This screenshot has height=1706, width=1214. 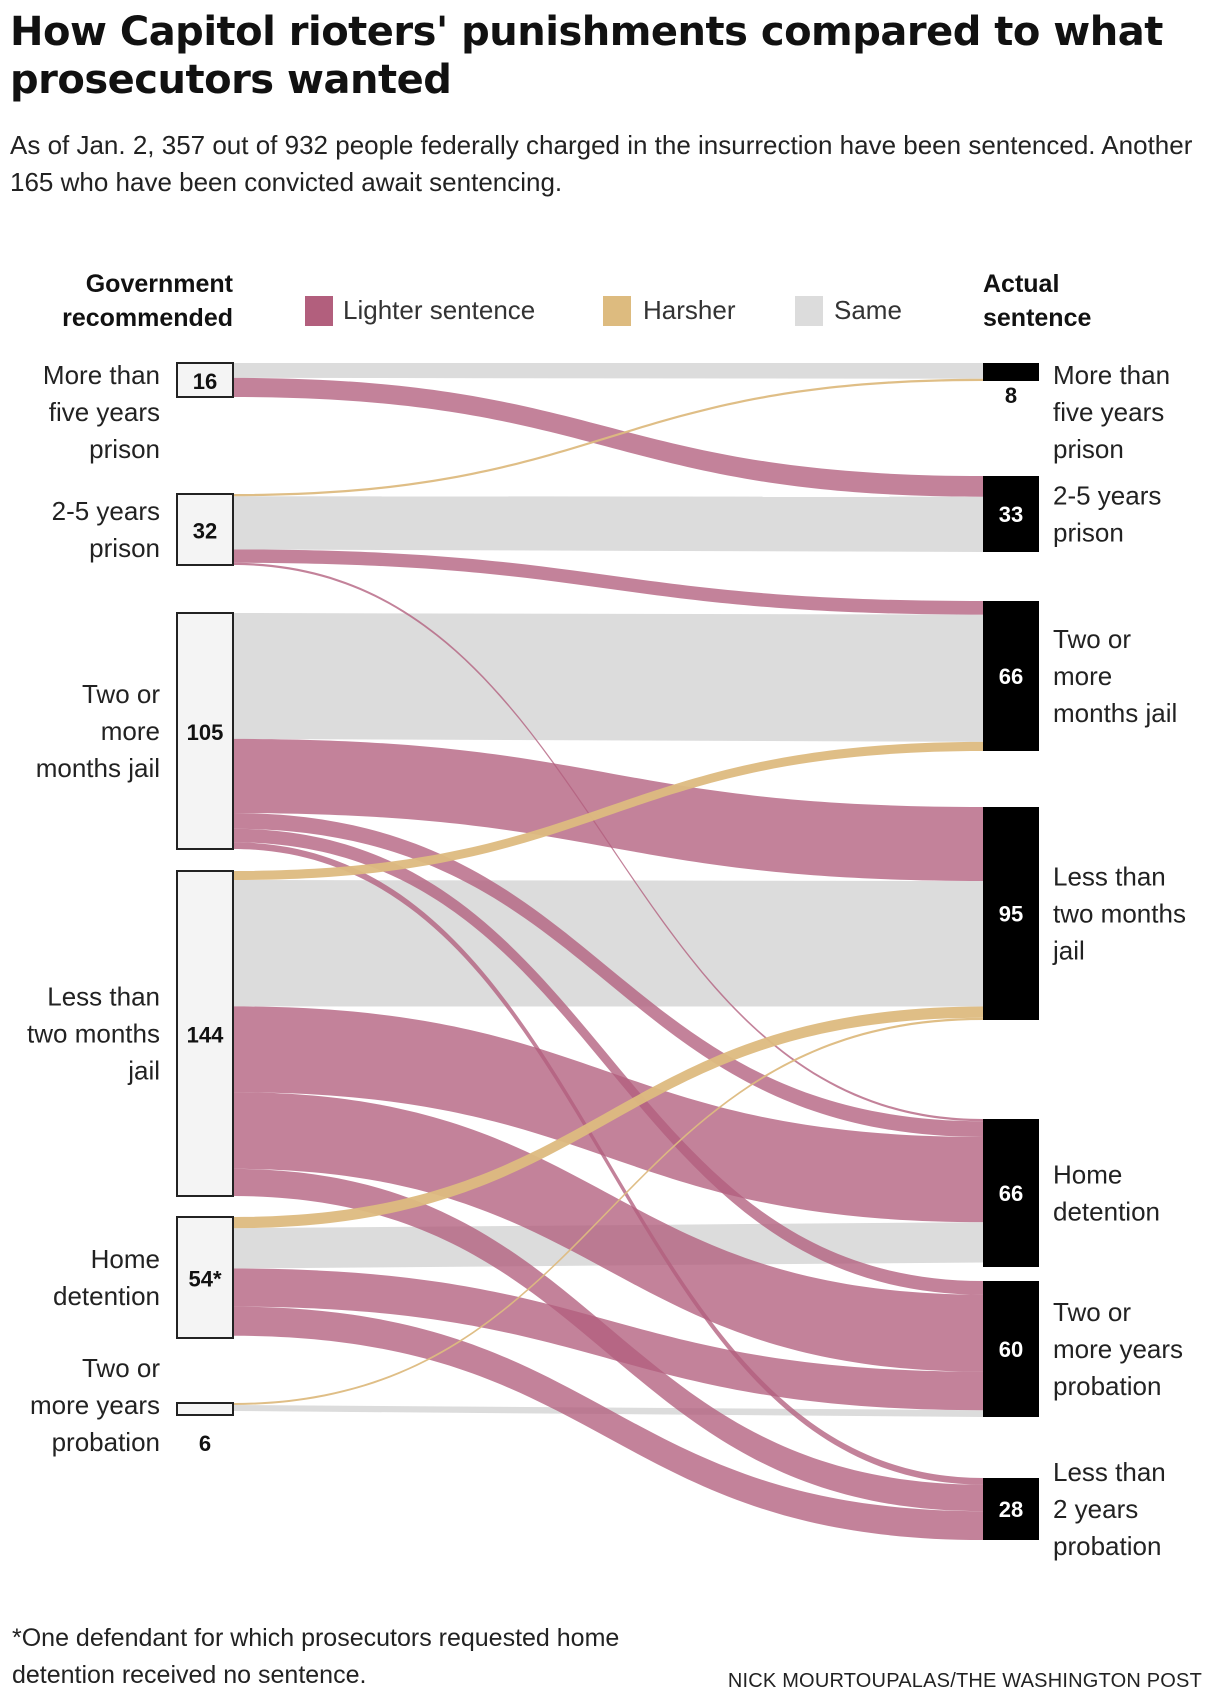 I want to click on left-node-l5y, so click(x=205, y=380).